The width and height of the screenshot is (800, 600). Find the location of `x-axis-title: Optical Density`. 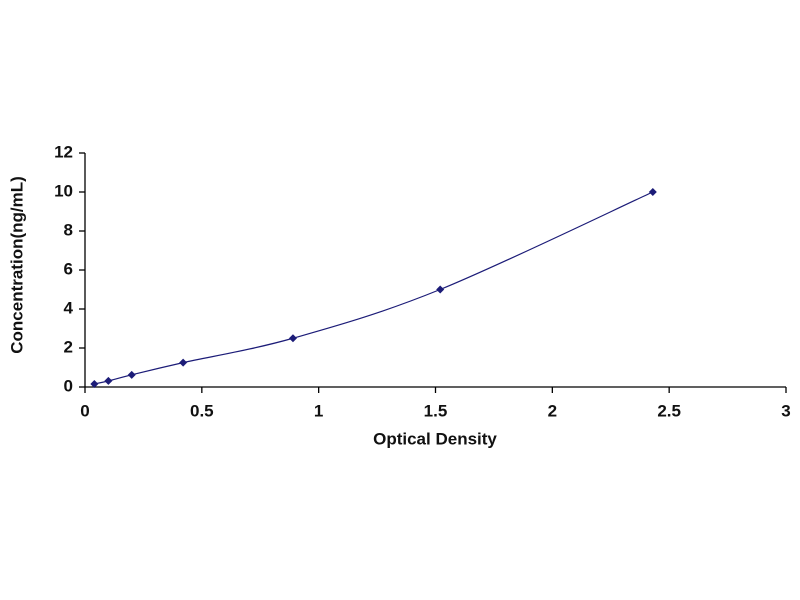

x-axis-title: Optical Density is located at coordinates (435, 438).